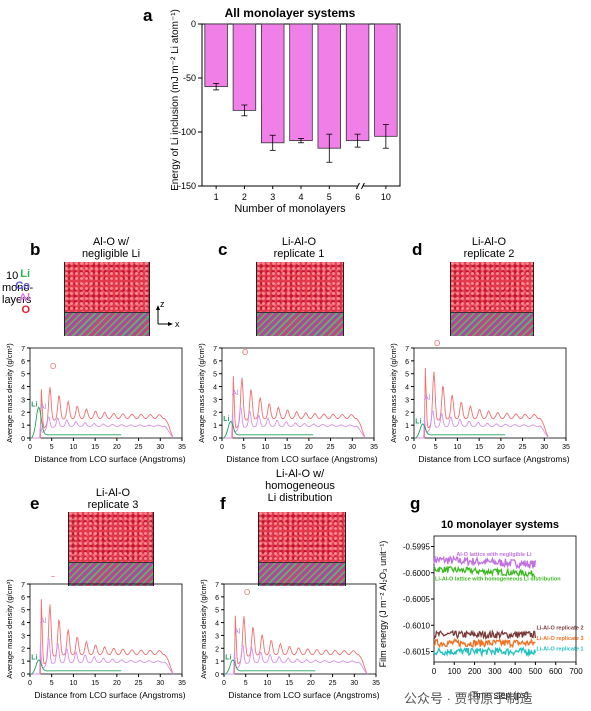 The width and height of the screenshot is (591, 711). What do you see at coordinates (223, 503) in the screenshot?
I see `panel-letter-f: f` at bounding box center [223, 503].